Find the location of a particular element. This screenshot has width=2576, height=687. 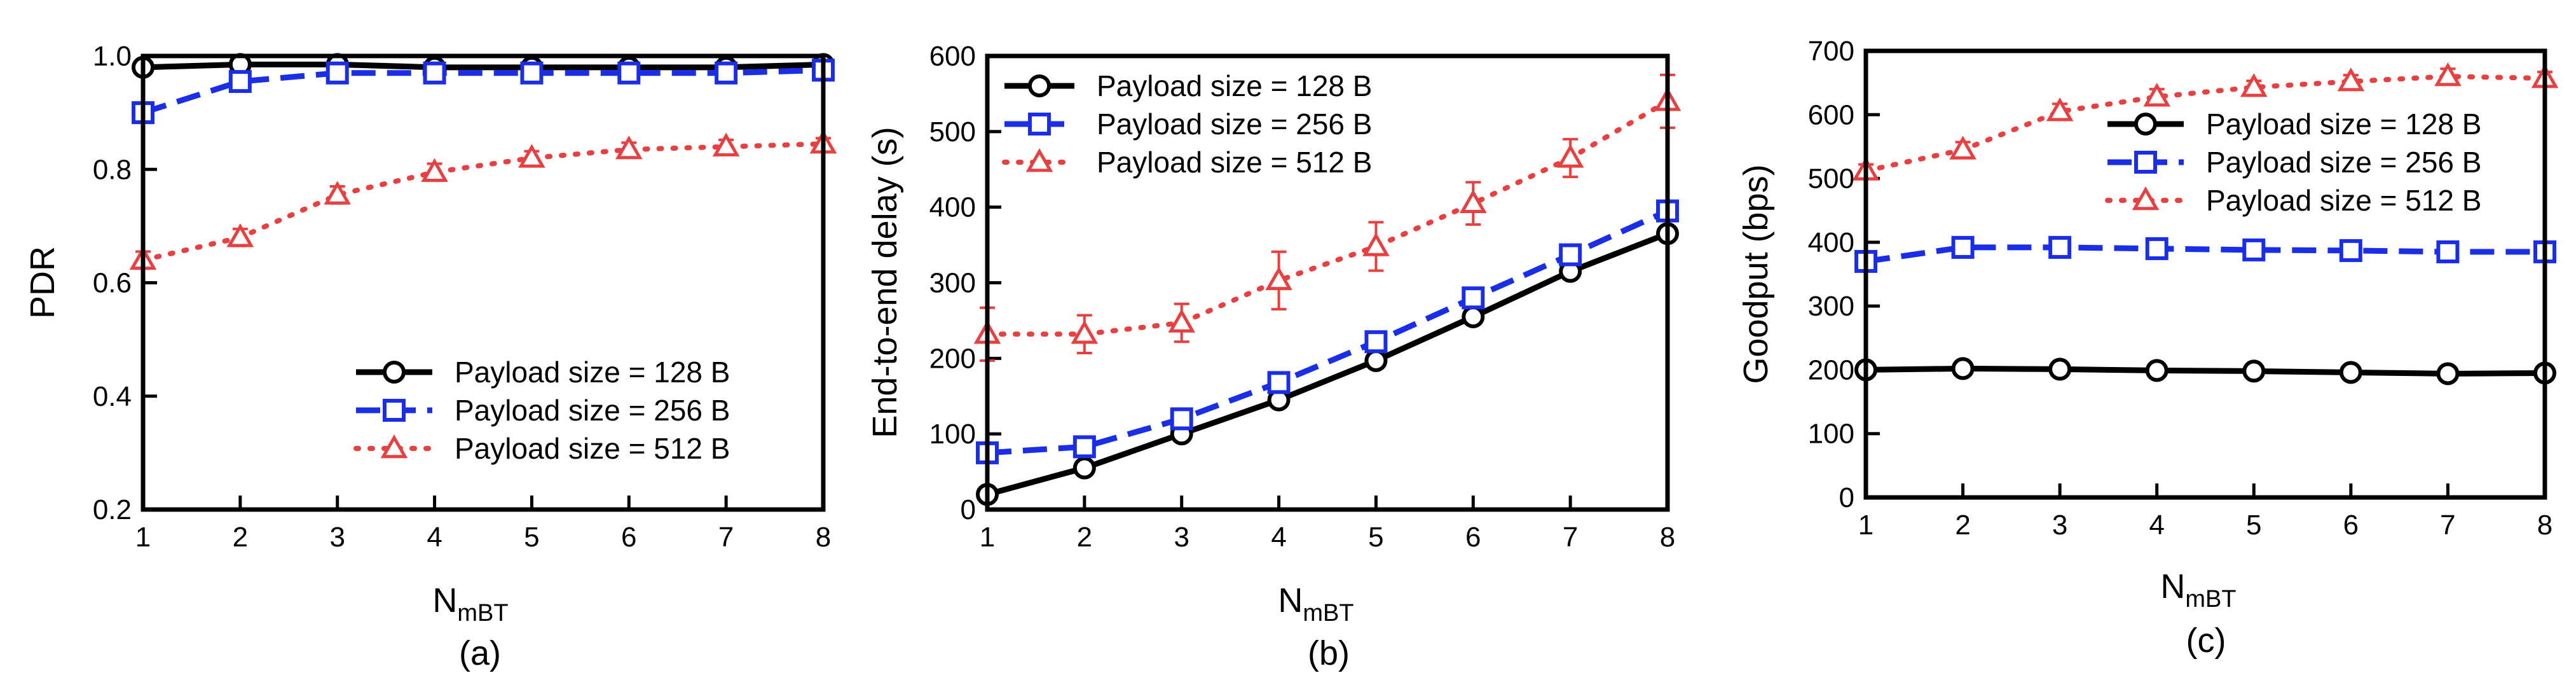

panel-a-xlabel-main: N is located at coordinates (445, 600).